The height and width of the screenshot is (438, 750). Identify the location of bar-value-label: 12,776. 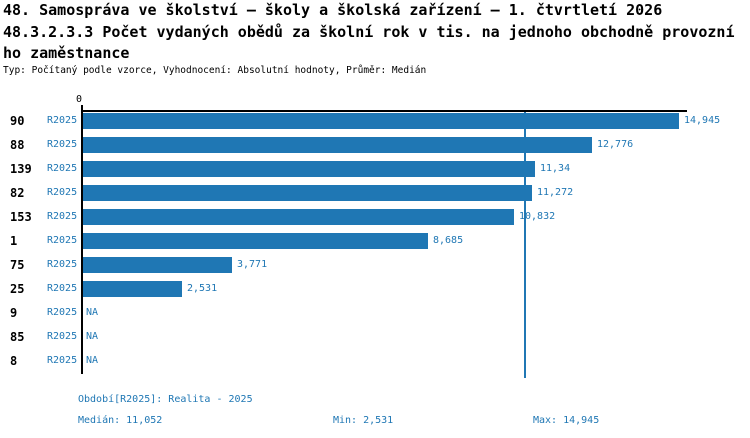
(615, 144).